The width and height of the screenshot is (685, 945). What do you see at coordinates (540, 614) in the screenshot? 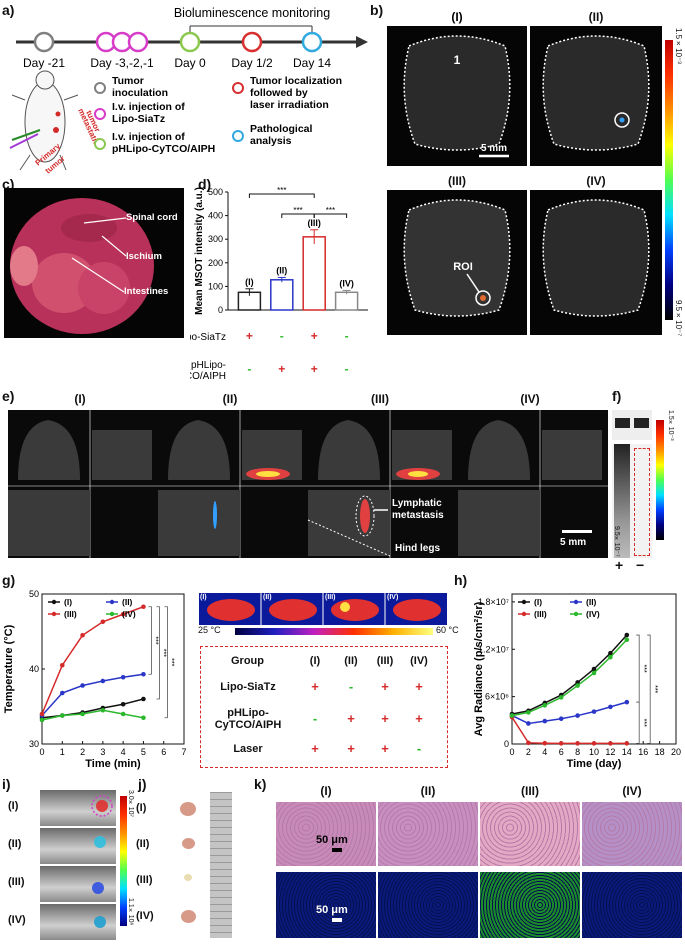
I see `legend-label: (III)` at bounding box center [540, 614].